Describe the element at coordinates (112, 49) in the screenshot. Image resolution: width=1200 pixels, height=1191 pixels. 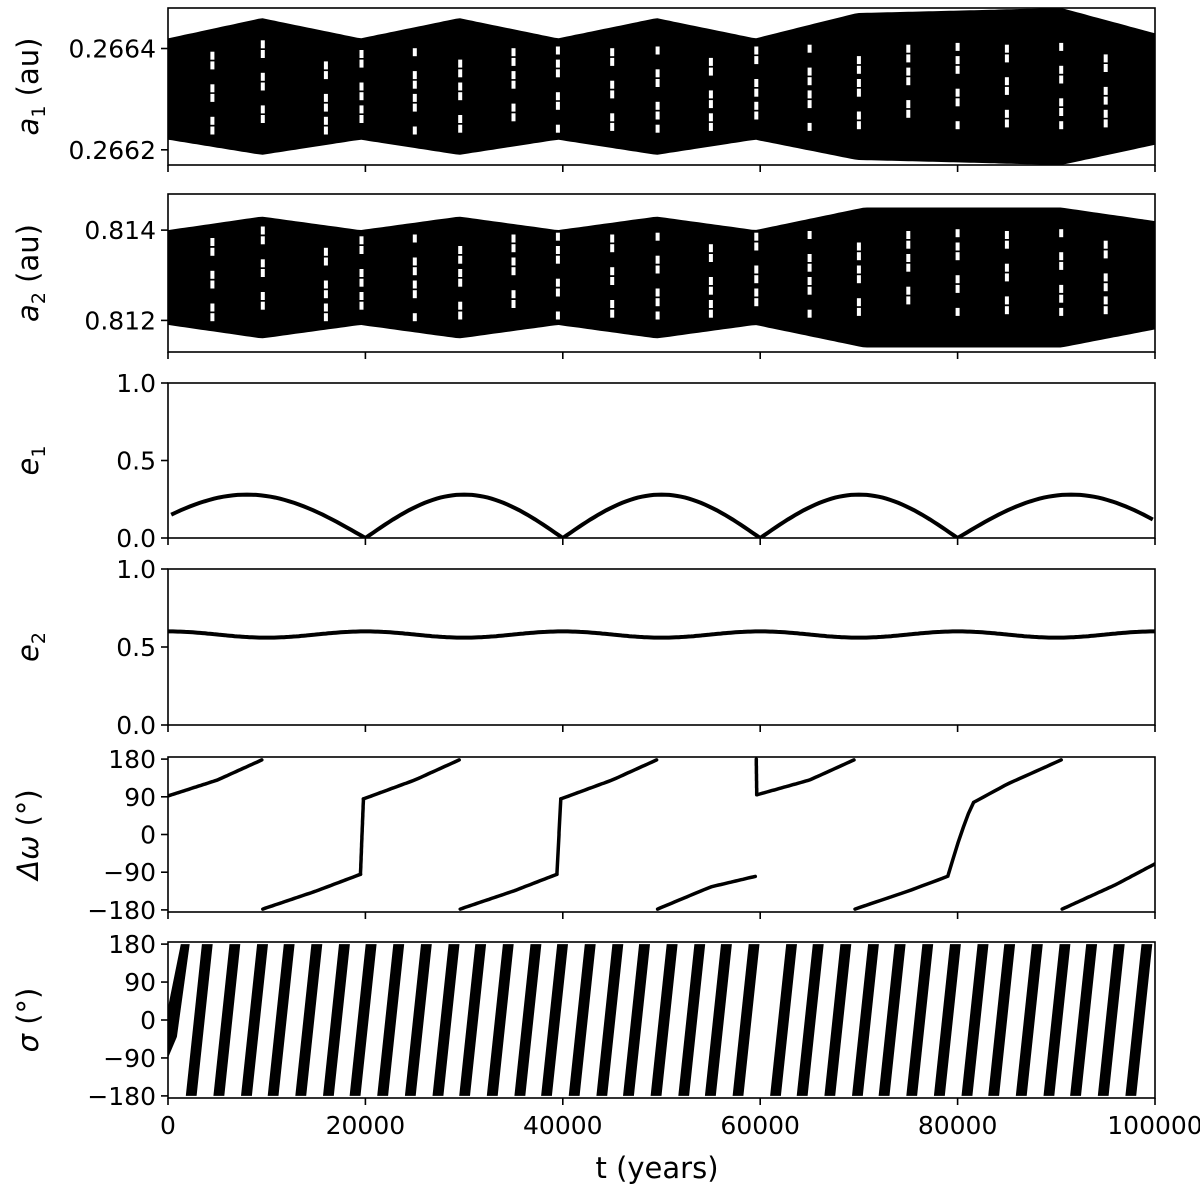
I see `y-tick-label: 0.2664` at that location.